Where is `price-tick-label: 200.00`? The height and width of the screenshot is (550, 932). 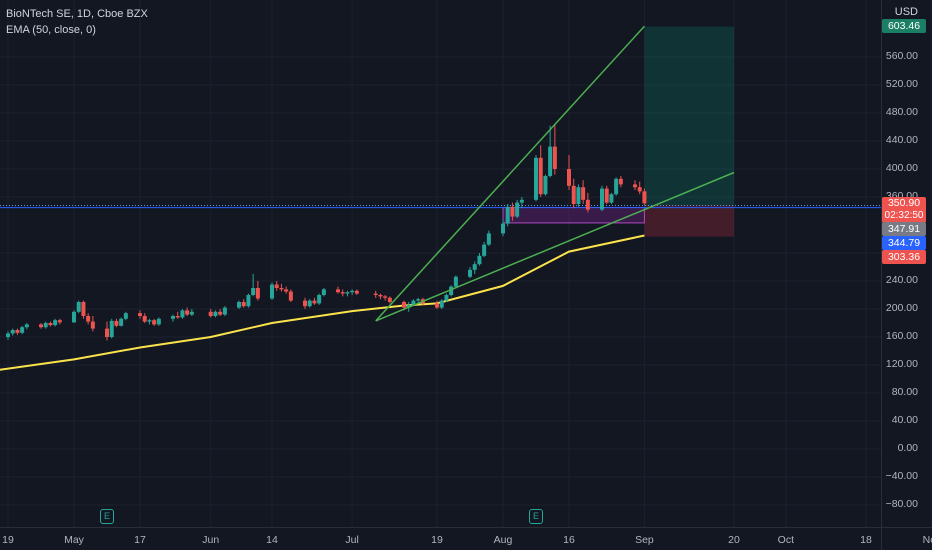 price-tick-label: 200.00 is located at coordinates (901, 308).